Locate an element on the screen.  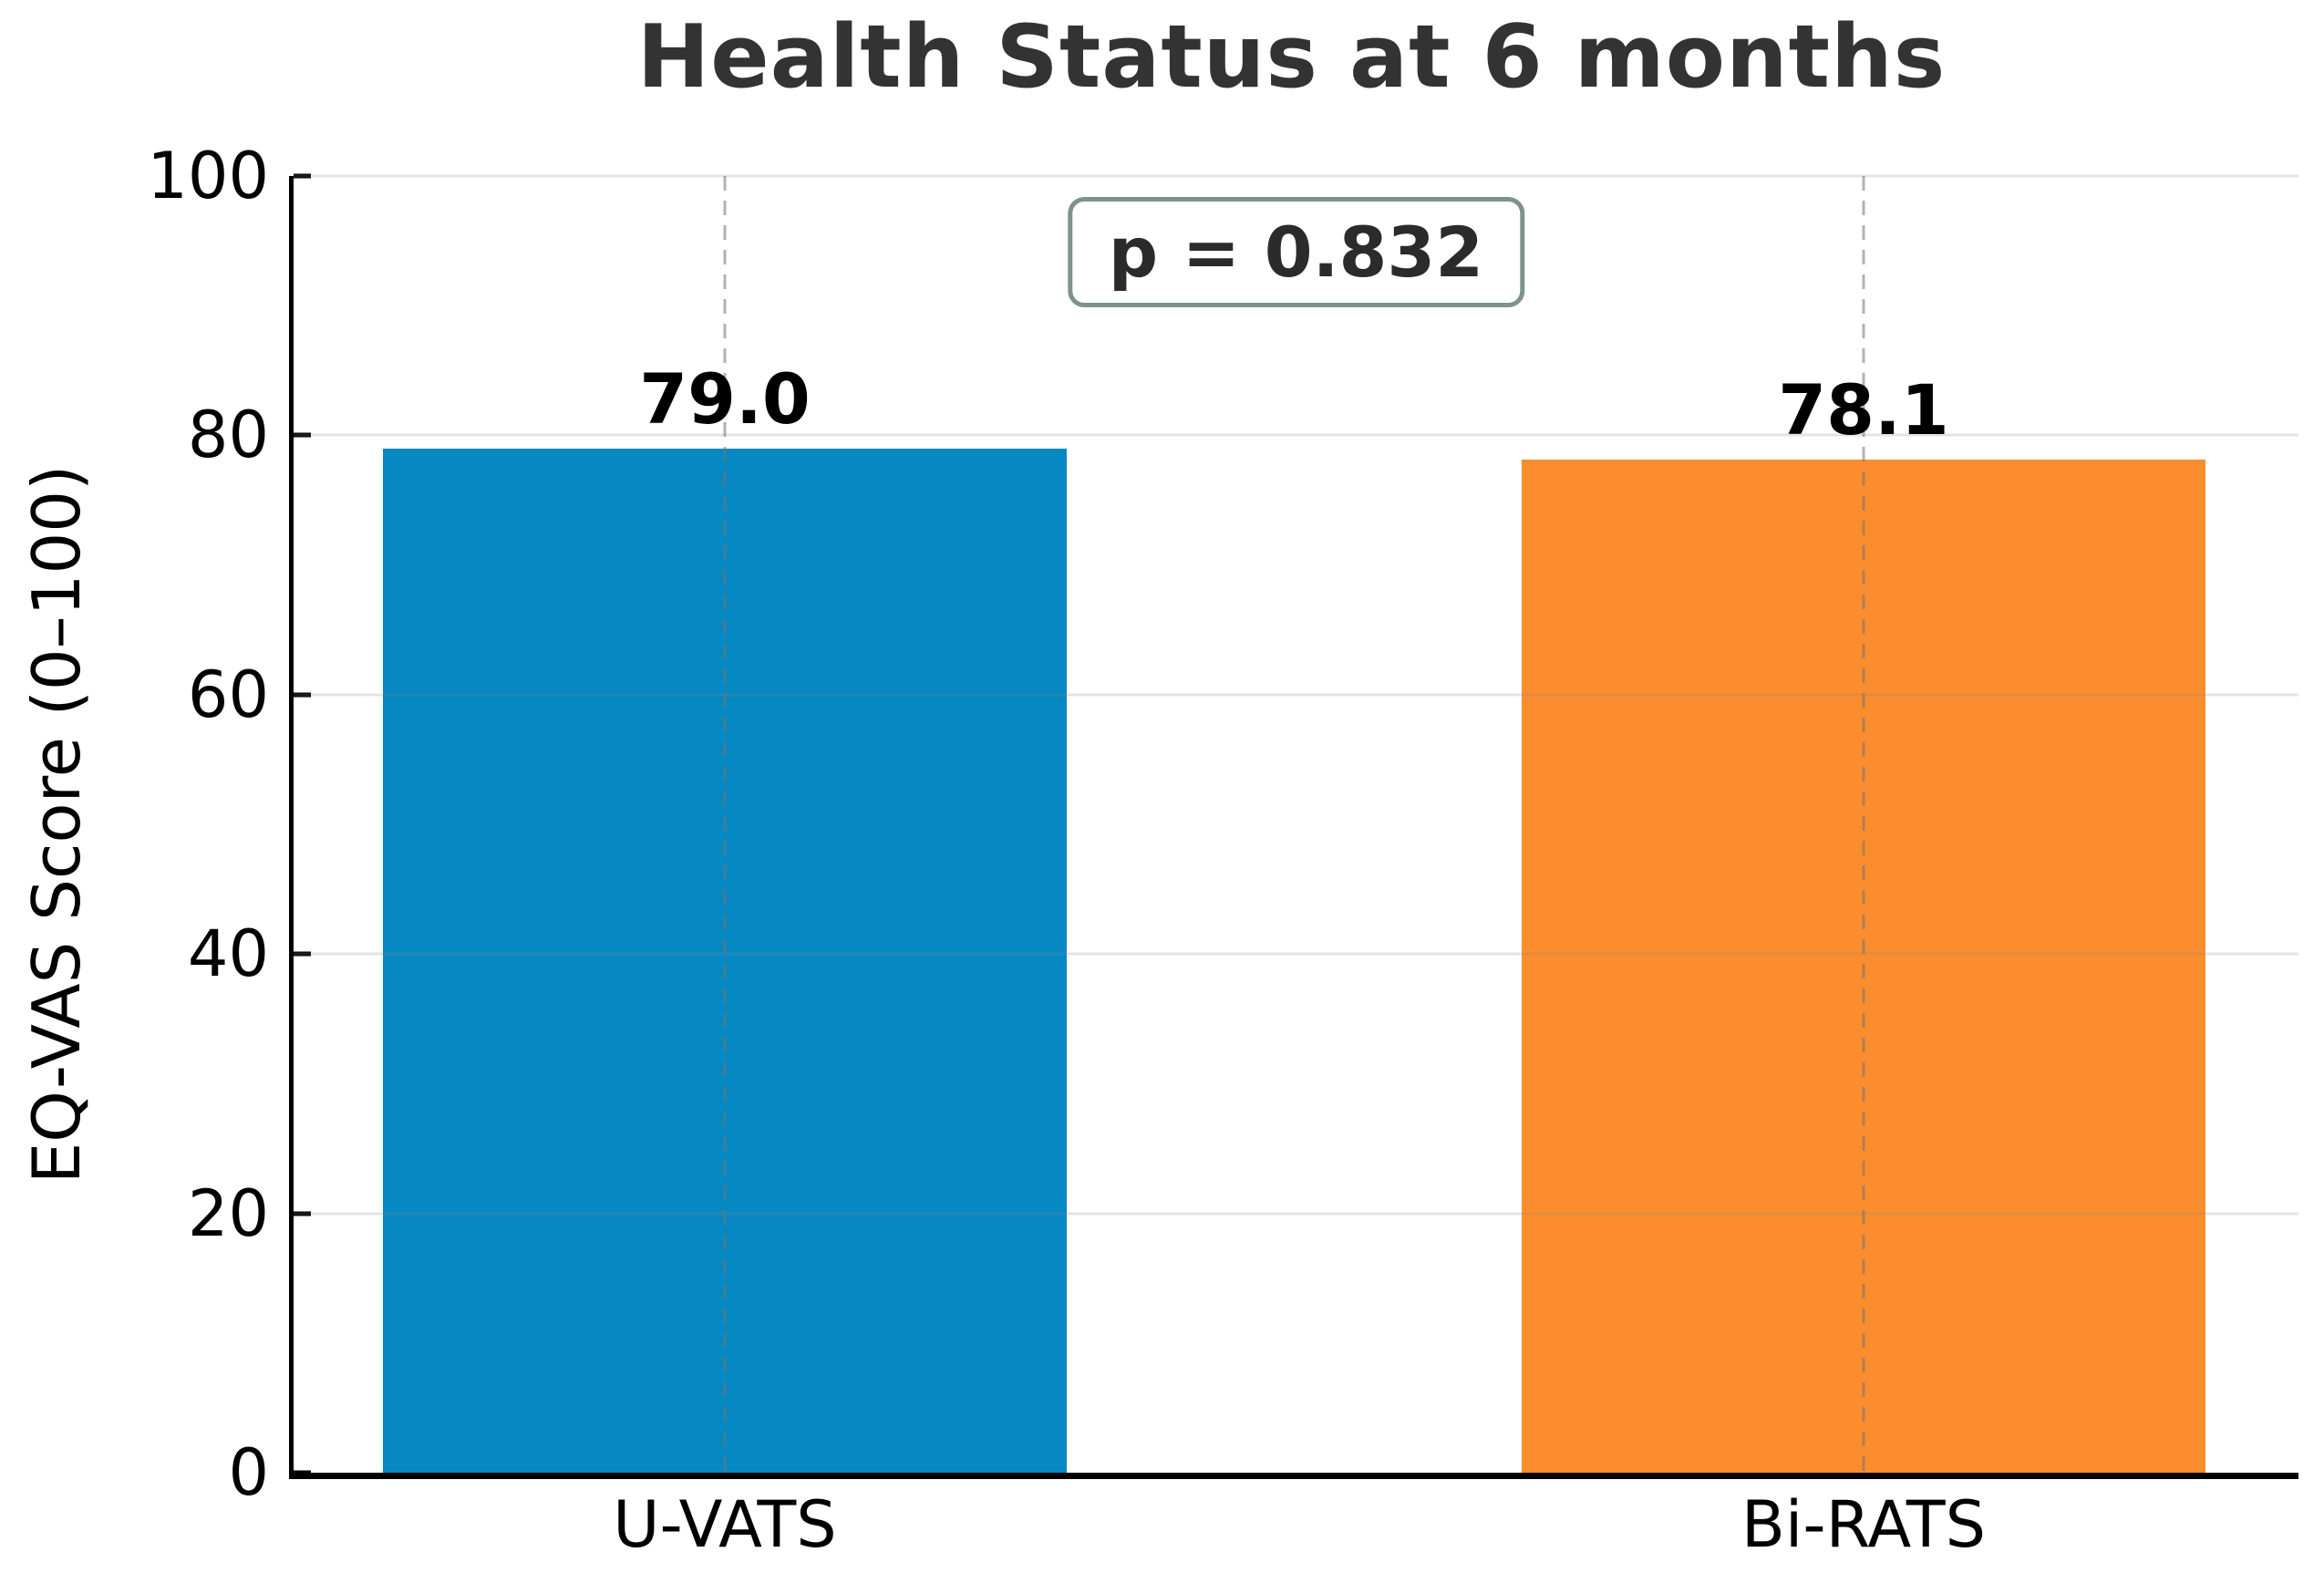
ytick-label-80: 80 is located at coordinates (228, 435).